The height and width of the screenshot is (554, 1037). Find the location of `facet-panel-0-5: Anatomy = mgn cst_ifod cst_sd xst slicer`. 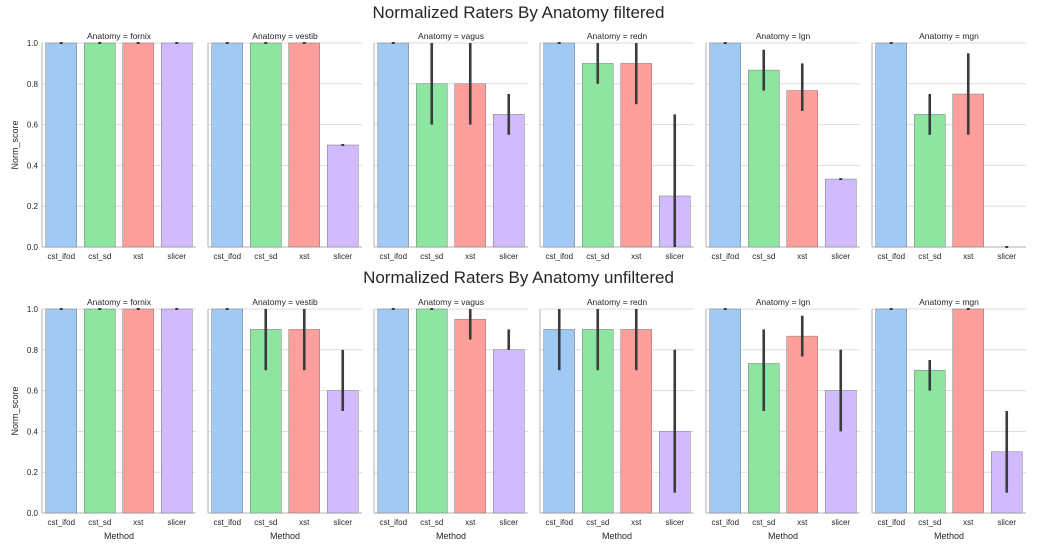

facet-panel-0-5: Anatomy = mgn cst_ifod cst_sd xst slicer is located at coordinates (948, 146).